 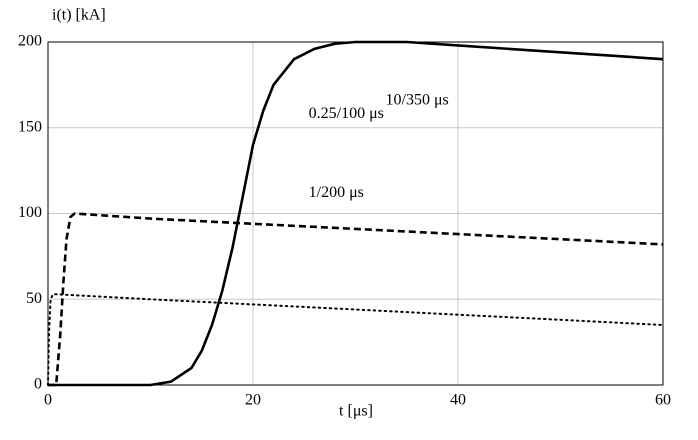 What do you see at coordinates (356, 411) in the screenshot?
I see `x-axis-label: t [μs]` at bounding box center [356, 411].